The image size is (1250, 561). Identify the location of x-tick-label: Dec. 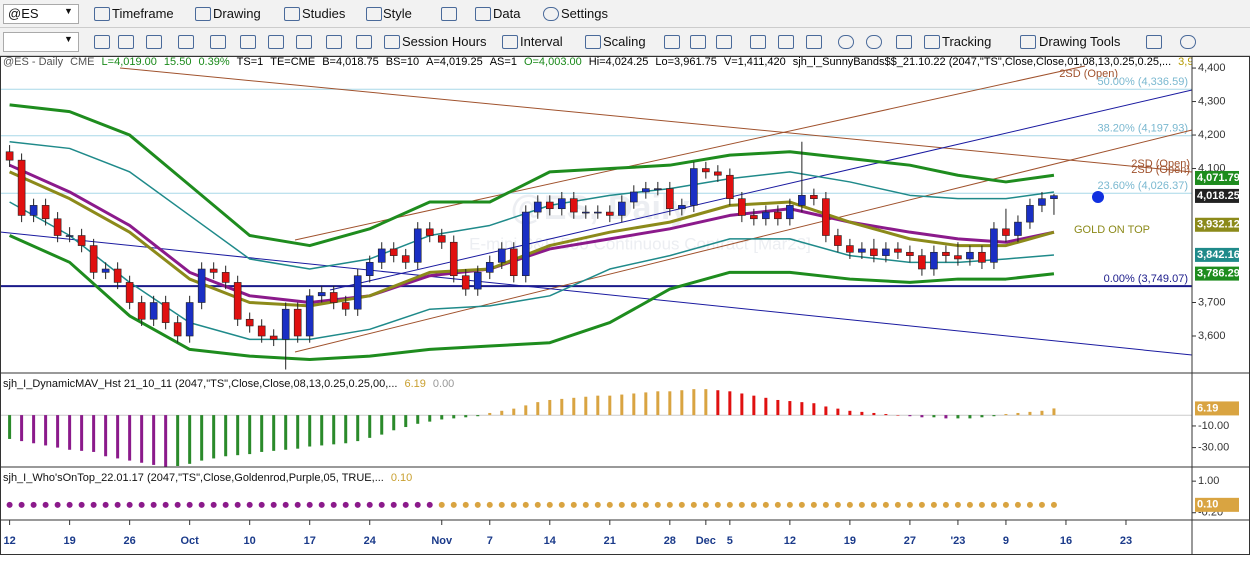
(706, 541).